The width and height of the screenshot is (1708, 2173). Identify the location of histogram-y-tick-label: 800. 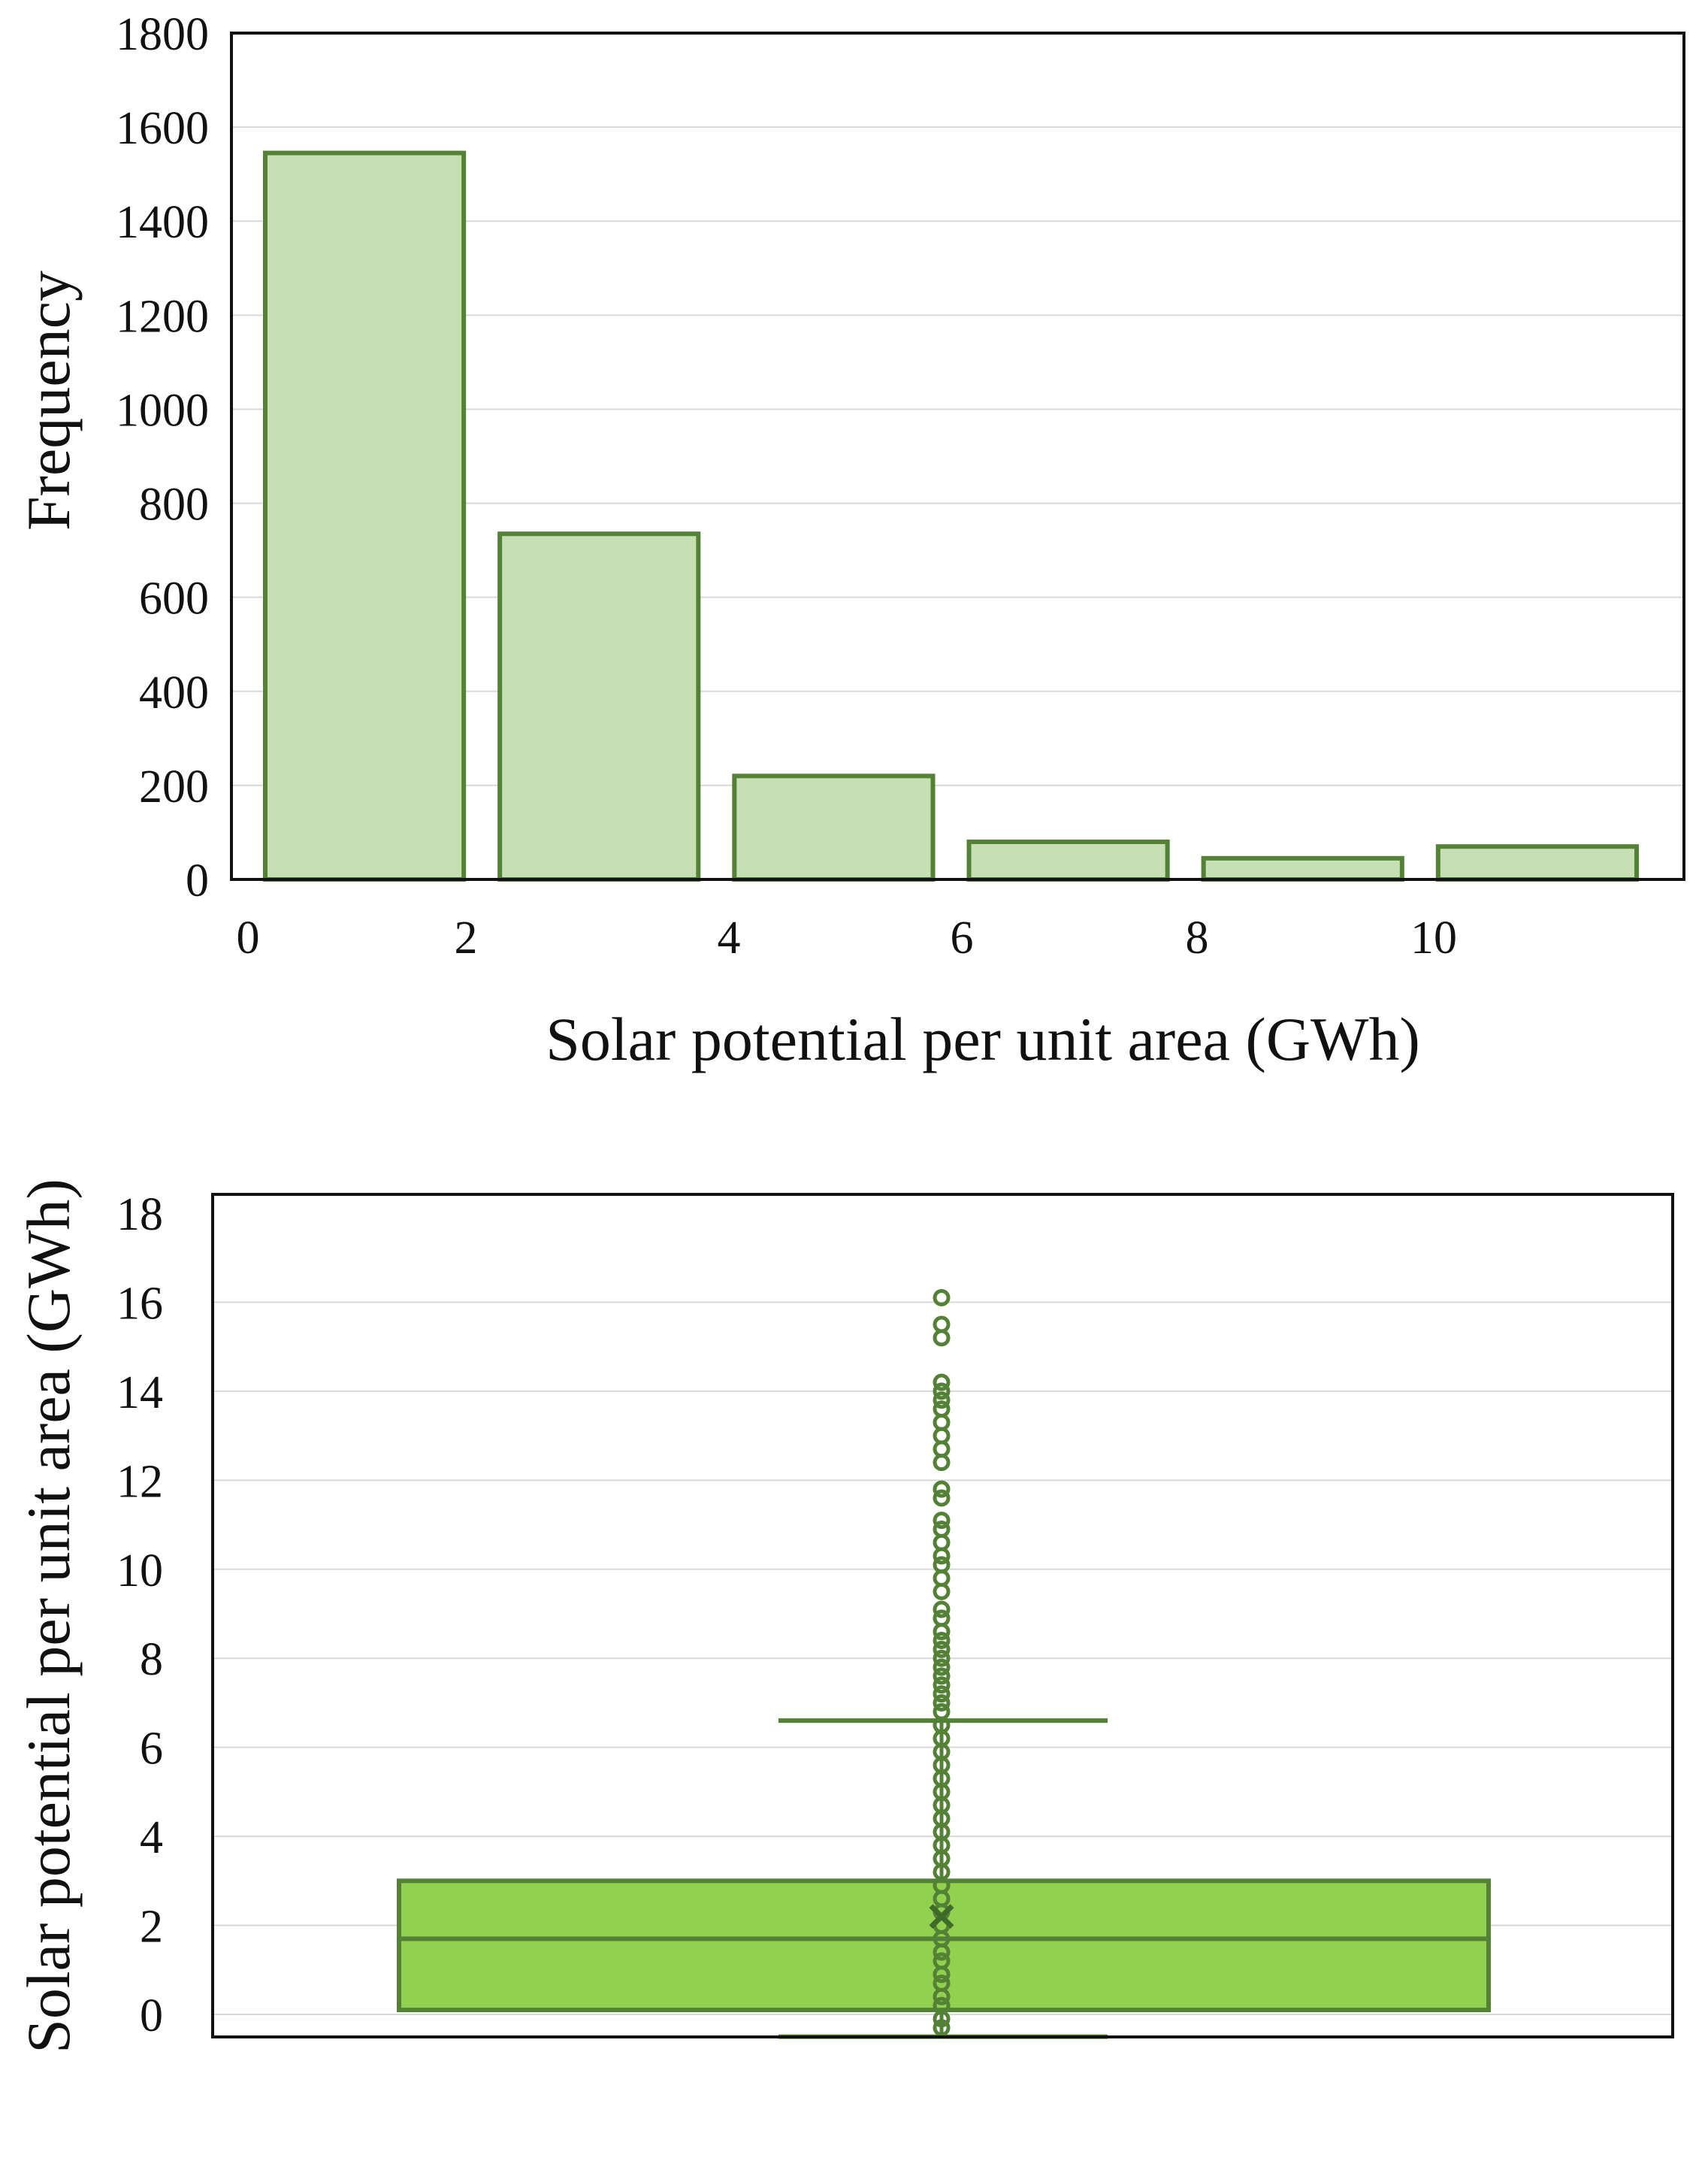
(174, 506).